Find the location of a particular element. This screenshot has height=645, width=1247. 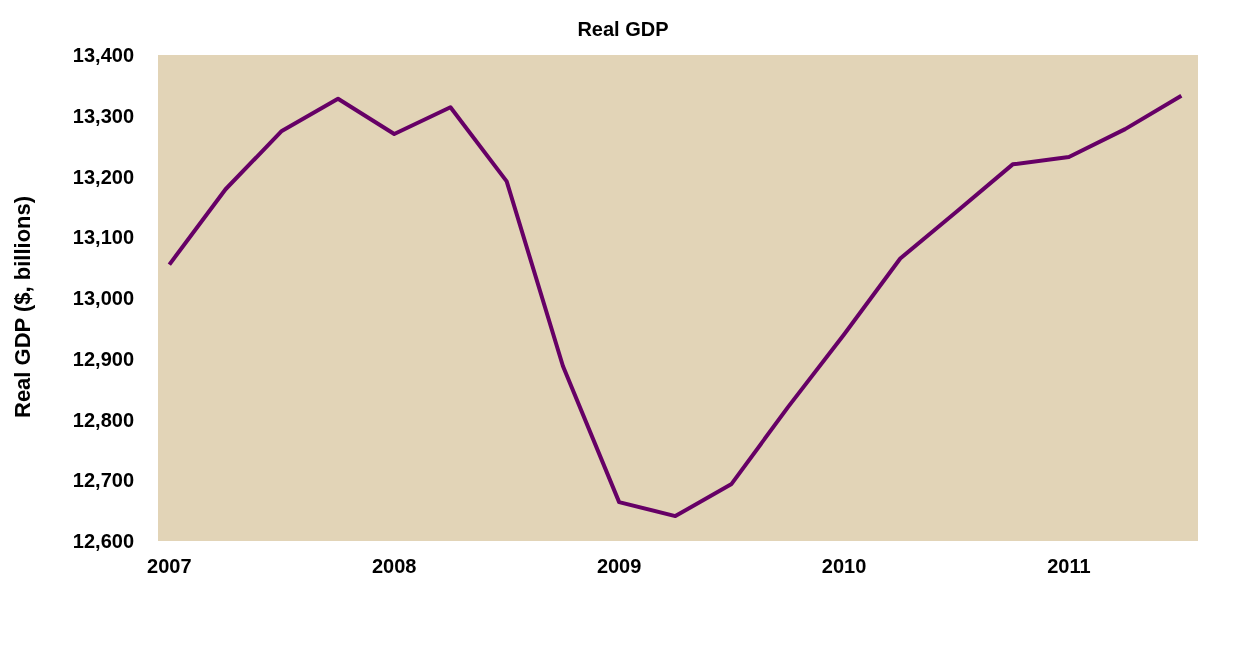

y-tick-label: 12,900 is located at coordinates (103, 358).